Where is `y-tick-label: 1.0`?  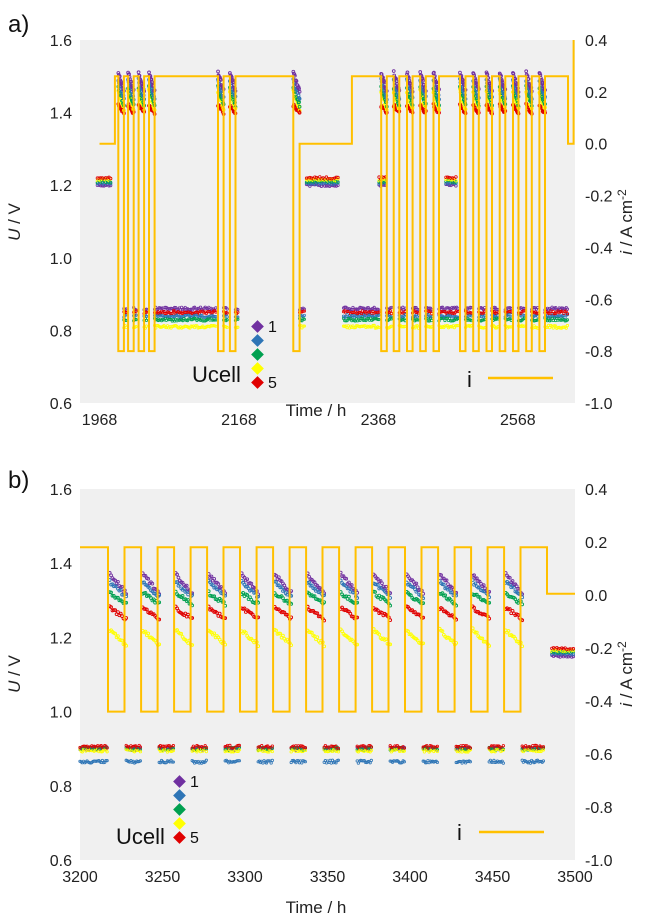
y-tick-label: 1.0 is located at coordinates (61, 259).